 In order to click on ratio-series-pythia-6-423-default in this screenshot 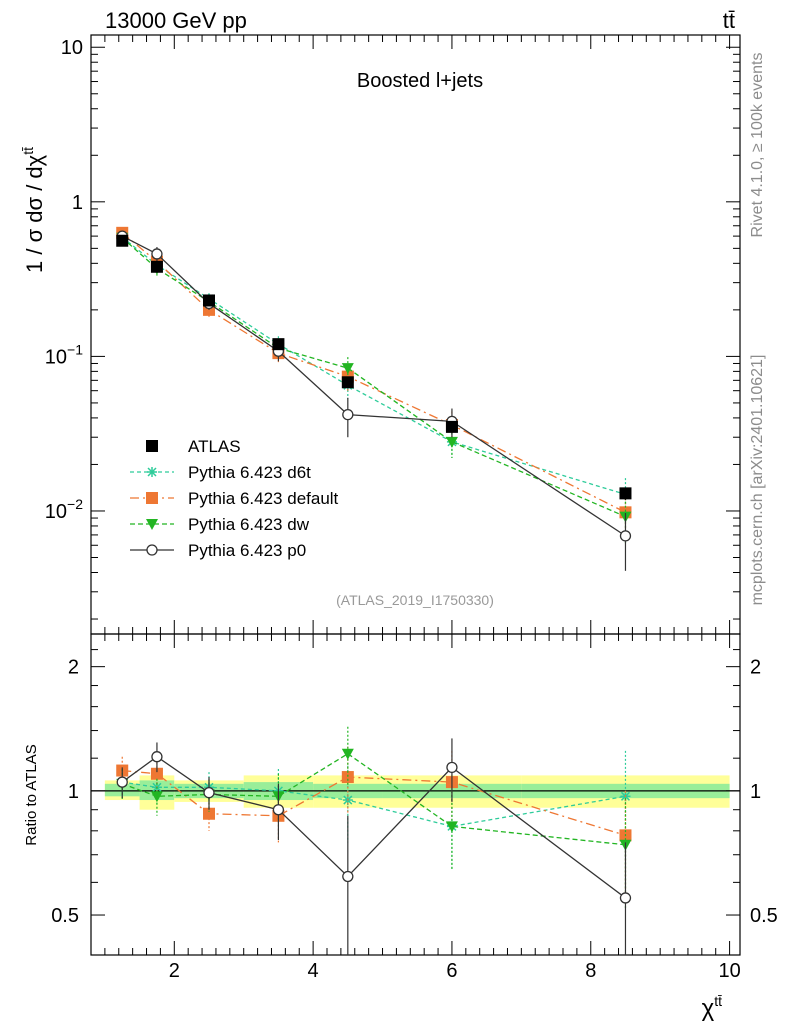, I will do `click(374, 820)`.